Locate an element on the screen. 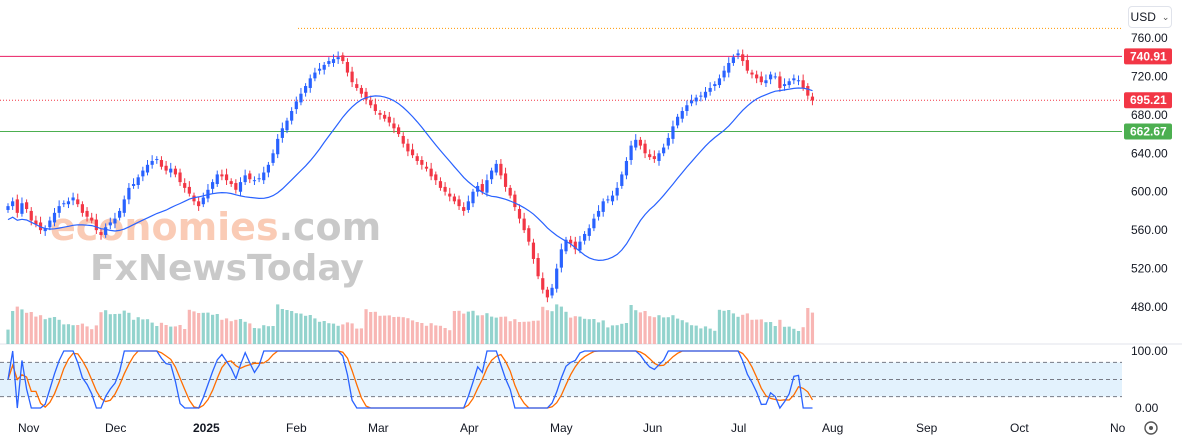 The height and width of the screenshot is (446, 1182). time-axis: Nov Dec 2025 Feb Mar Apr May Jun Jul Aug Sep Oct No is located at coordinates (572, 428).